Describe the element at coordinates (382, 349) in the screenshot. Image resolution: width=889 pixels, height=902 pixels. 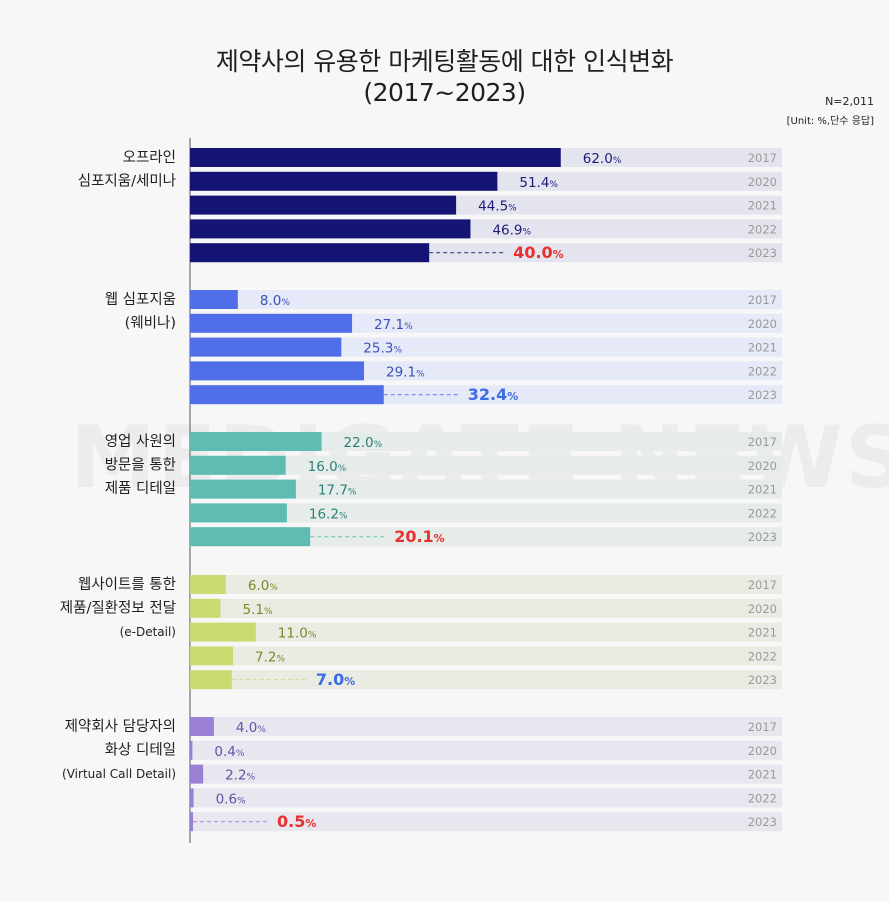
I see `data-label: 25.3%` at that location.